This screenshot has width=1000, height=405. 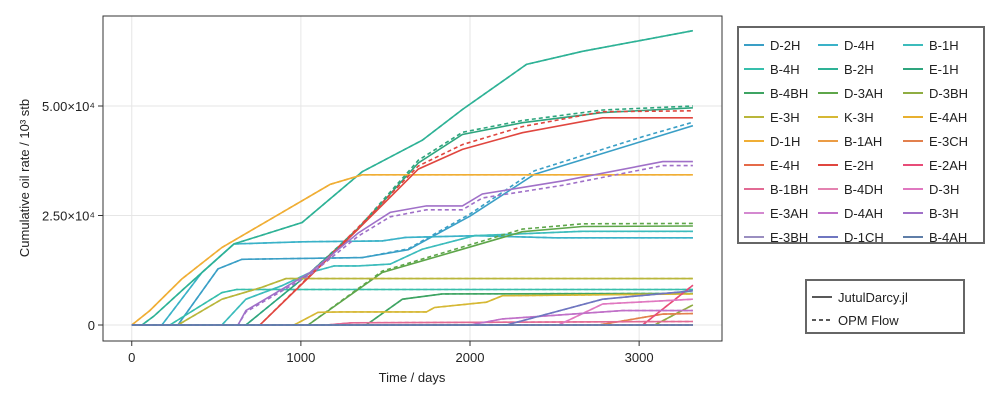 I want to click on style-legend-label: OPM Flow, so click(x=868, y=320).